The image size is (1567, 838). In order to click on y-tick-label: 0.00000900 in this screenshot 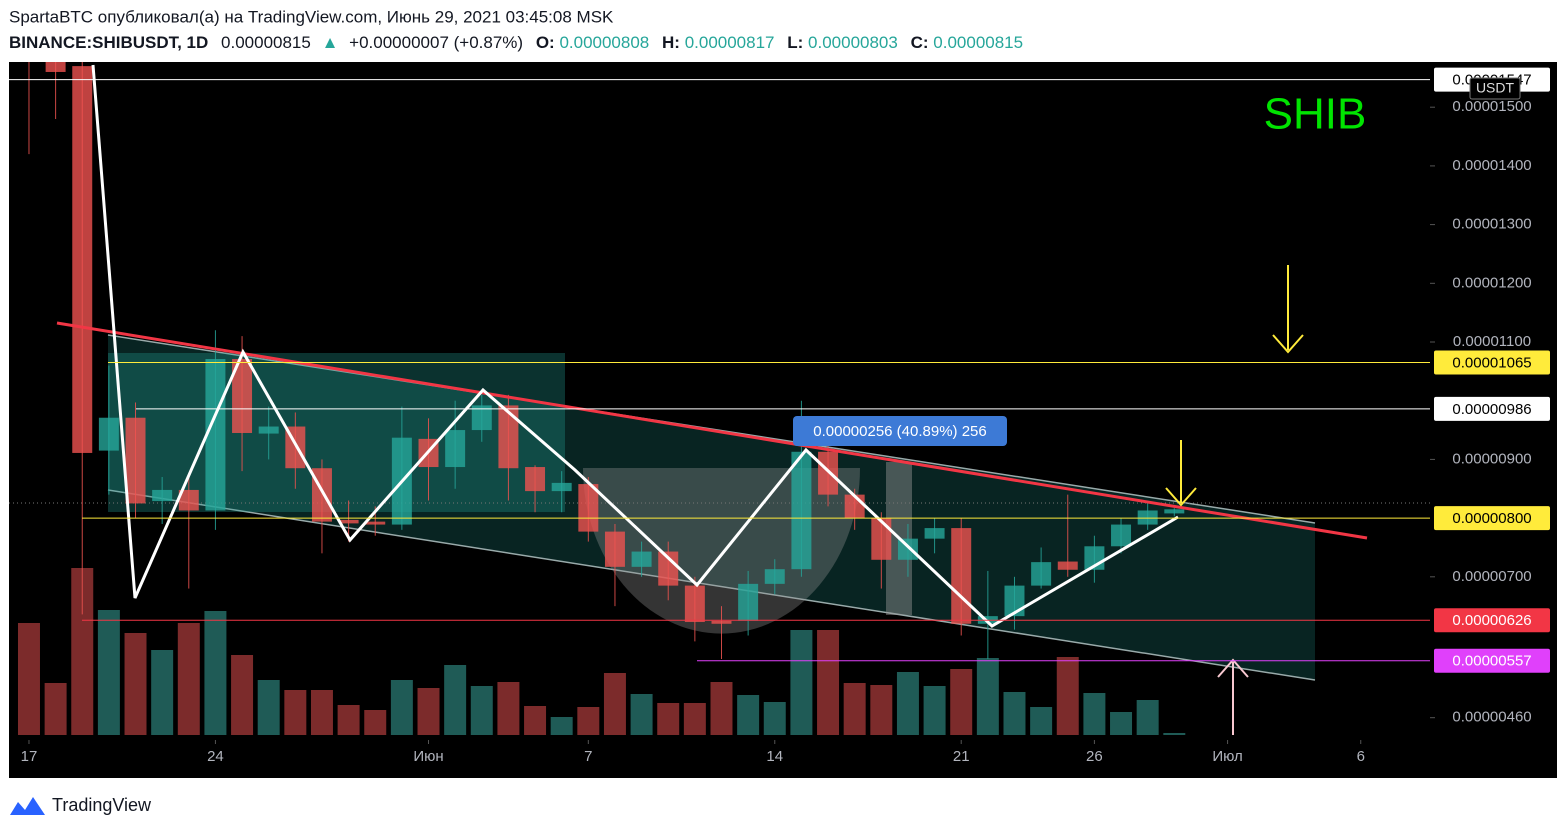, I will do `click(1491, 458)`.